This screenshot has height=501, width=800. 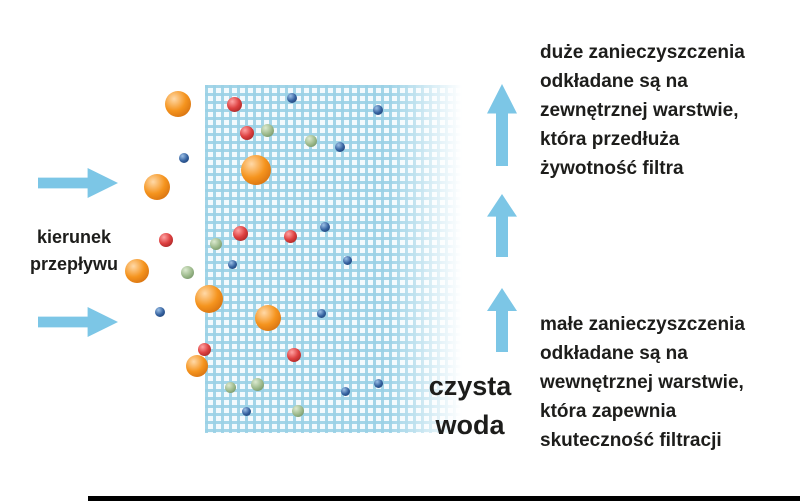 I want to click on clean-water-label: czysta woda, so click(x=470, y=405).